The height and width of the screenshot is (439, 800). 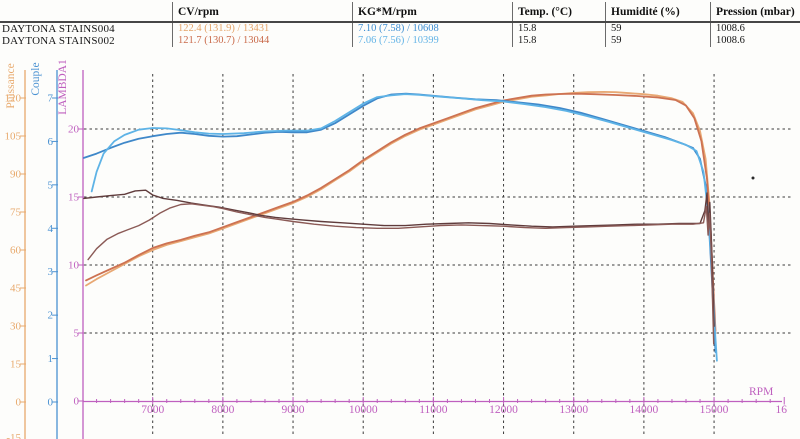 I want to click on y-tick-label: 10, so click(x=74, y=266).